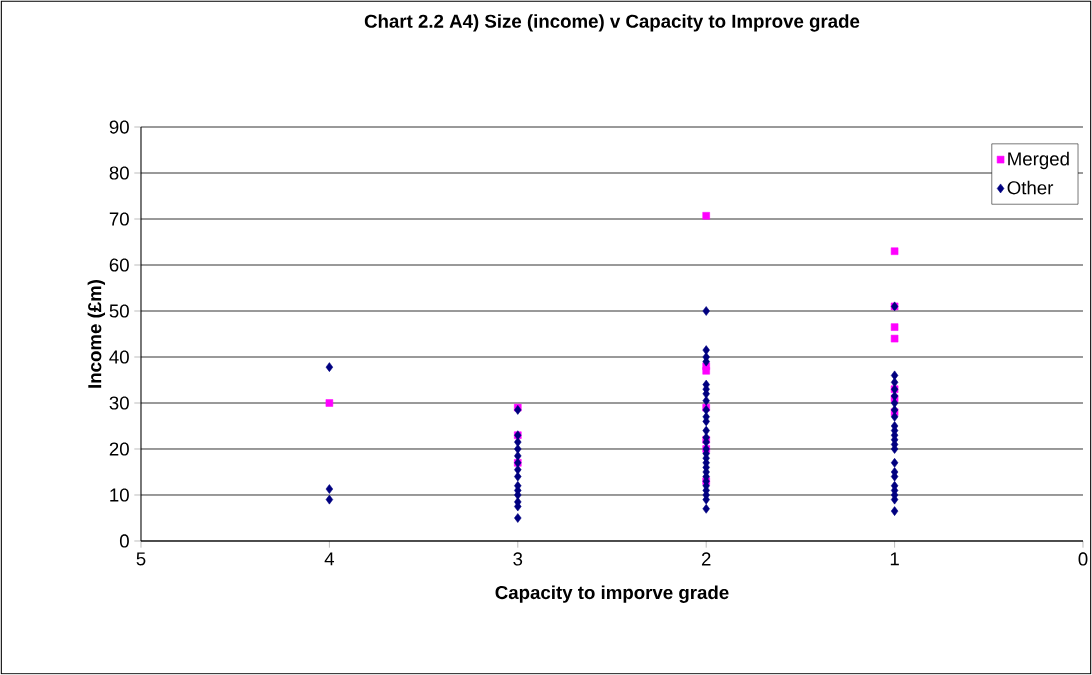 This screenshot has height=675, width=1092. I want to click on y-tick-label: 0, so click(124, 541).